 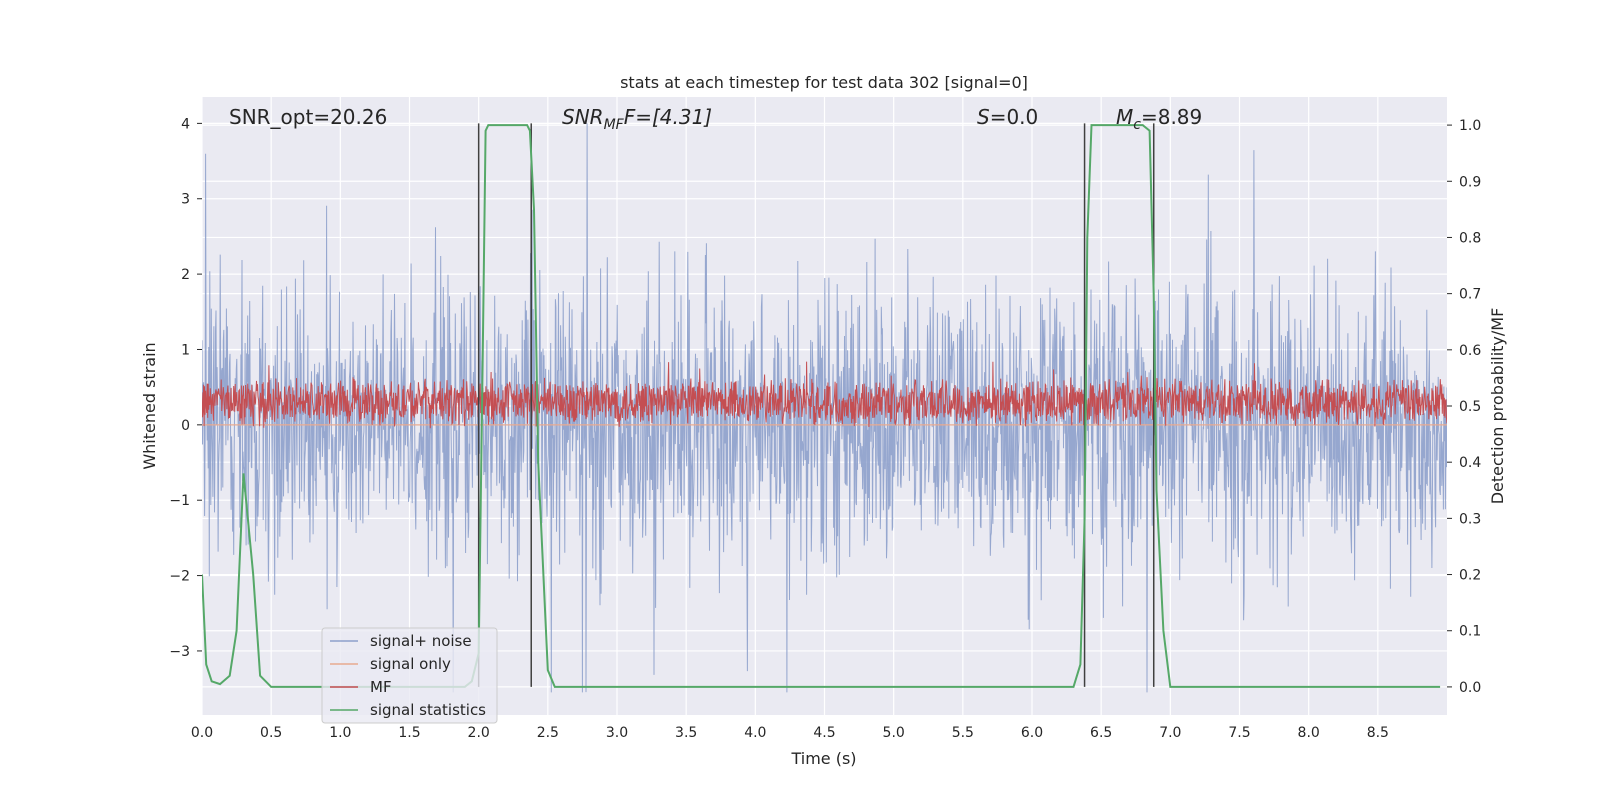 I want to click on x-tick-label: 5.0, so click(x=894, y=733).